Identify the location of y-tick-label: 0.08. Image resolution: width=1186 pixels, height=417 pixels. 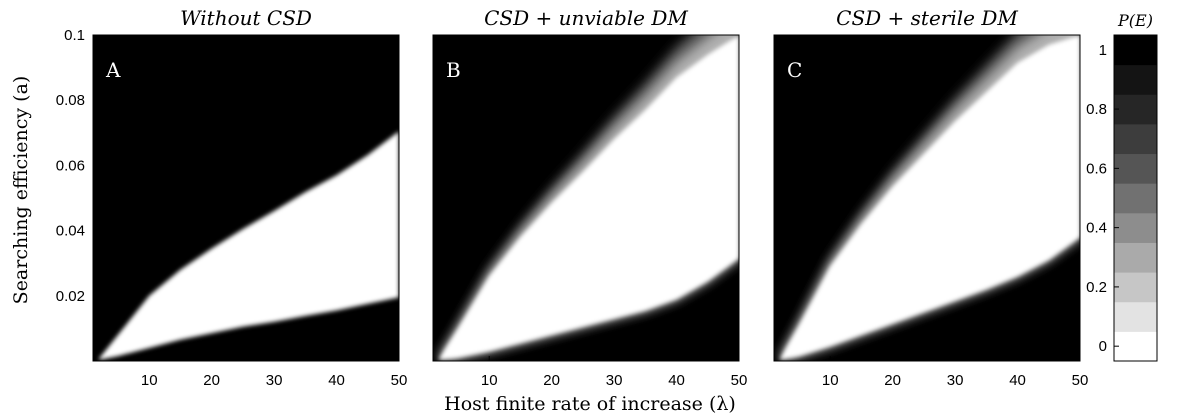
(70, 100).